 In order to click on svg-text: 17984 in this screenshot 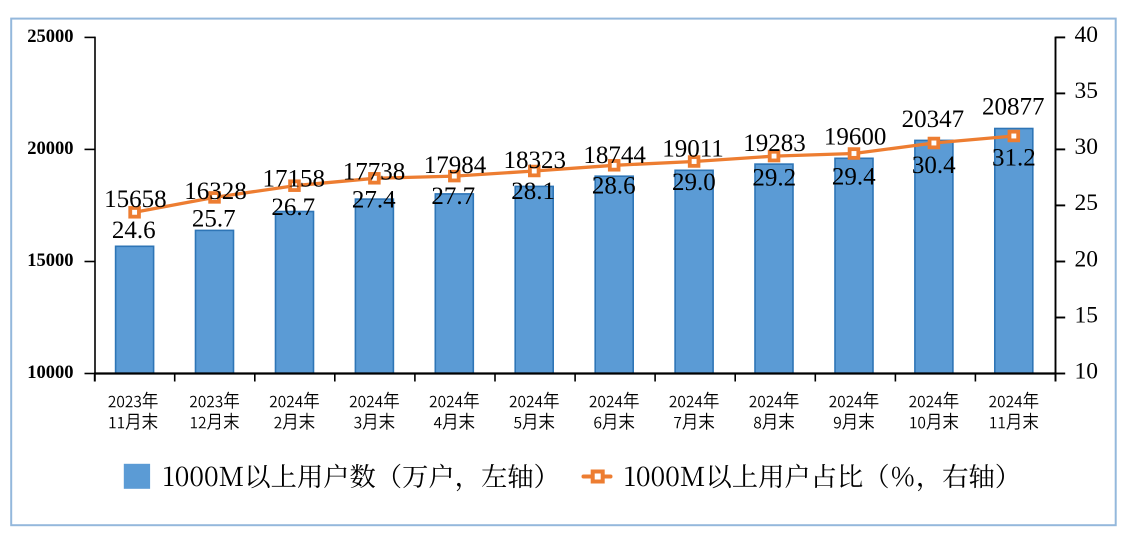, I will do `click(455, 165)`.